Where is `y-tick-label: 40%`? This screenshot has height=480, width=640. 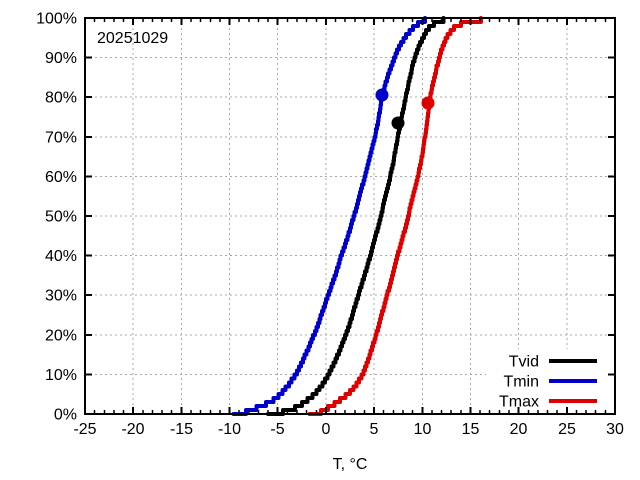
y-tick-label: 40% is located at coordinates (61, 256).